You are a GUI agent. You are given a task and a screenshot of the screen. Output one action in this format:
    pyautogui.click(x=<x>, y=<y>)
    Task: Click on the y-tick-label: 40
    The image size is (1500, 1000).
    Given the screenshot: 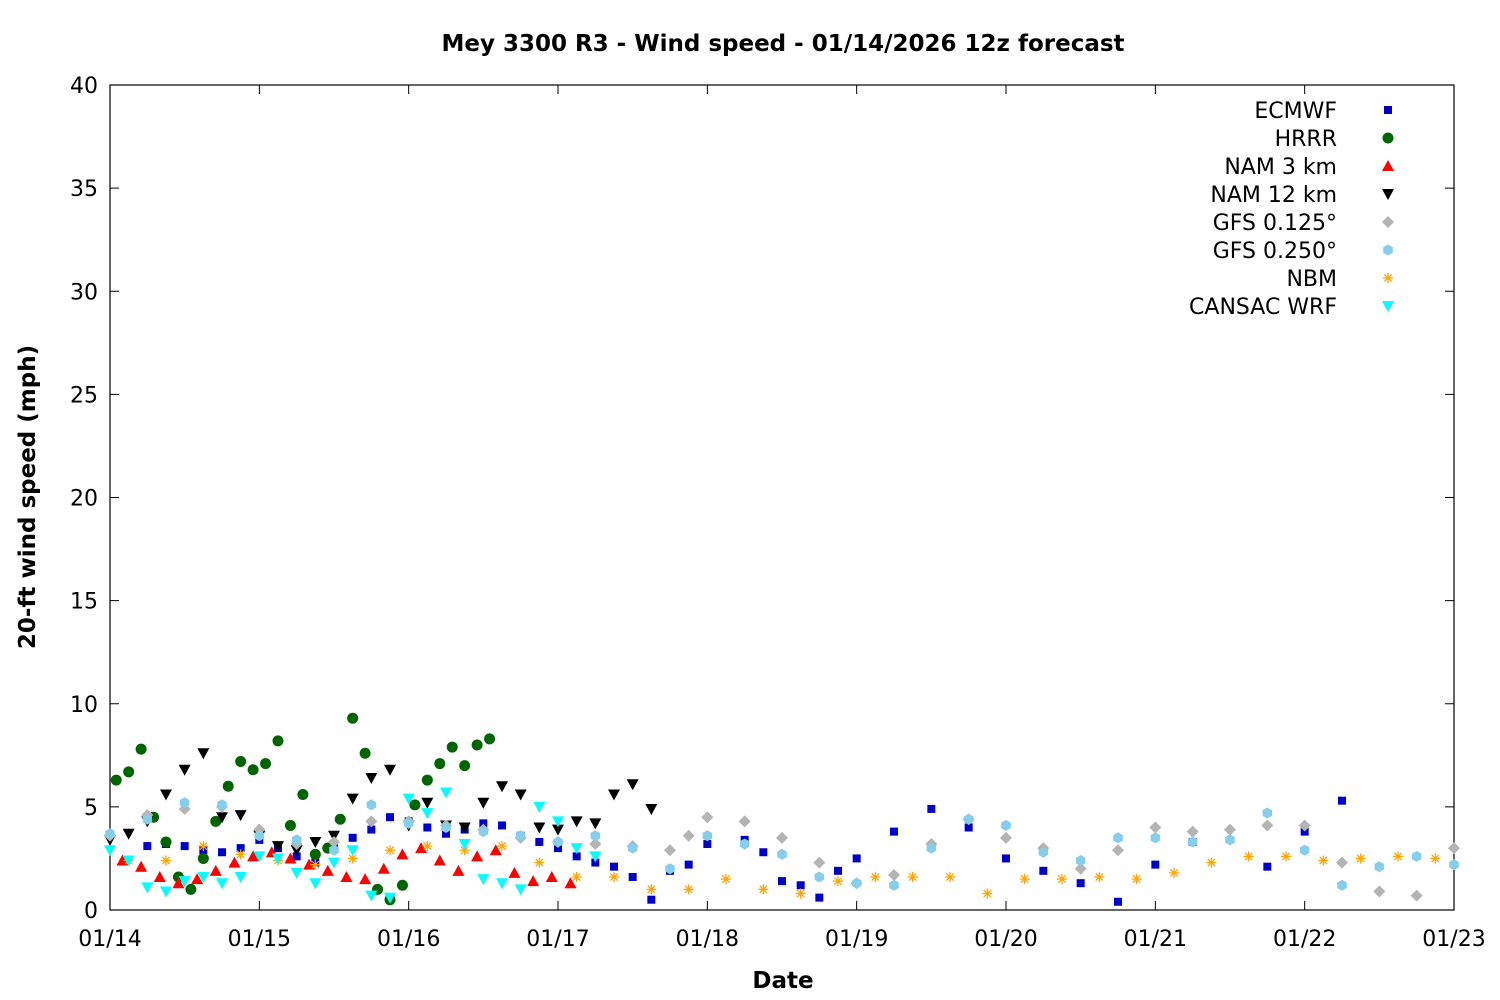 What is the action you would take?
    pyautogui.click(x=84, y=86)
    